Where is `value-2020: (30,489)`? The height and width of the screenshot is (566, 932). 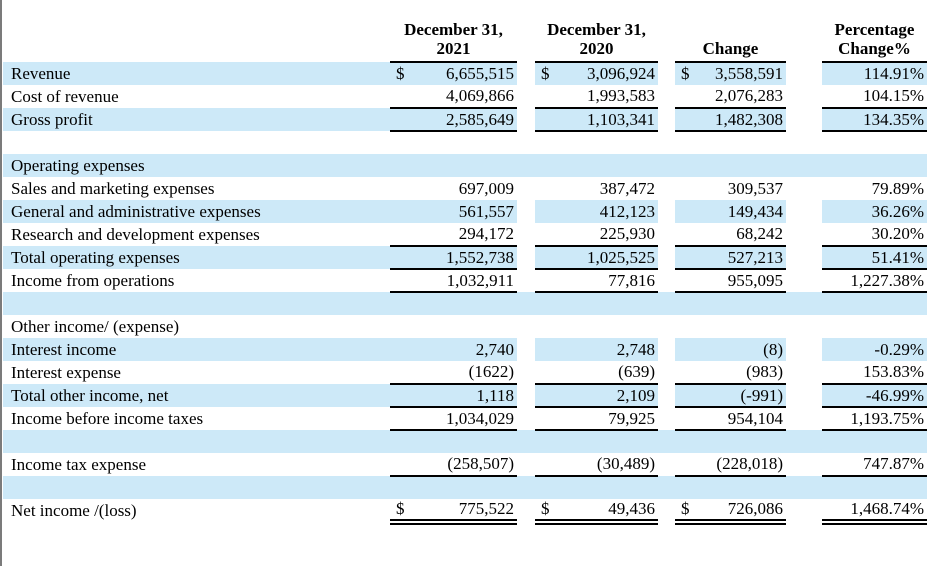 value-2020: (30,489) is located at coordinates (625, 464).